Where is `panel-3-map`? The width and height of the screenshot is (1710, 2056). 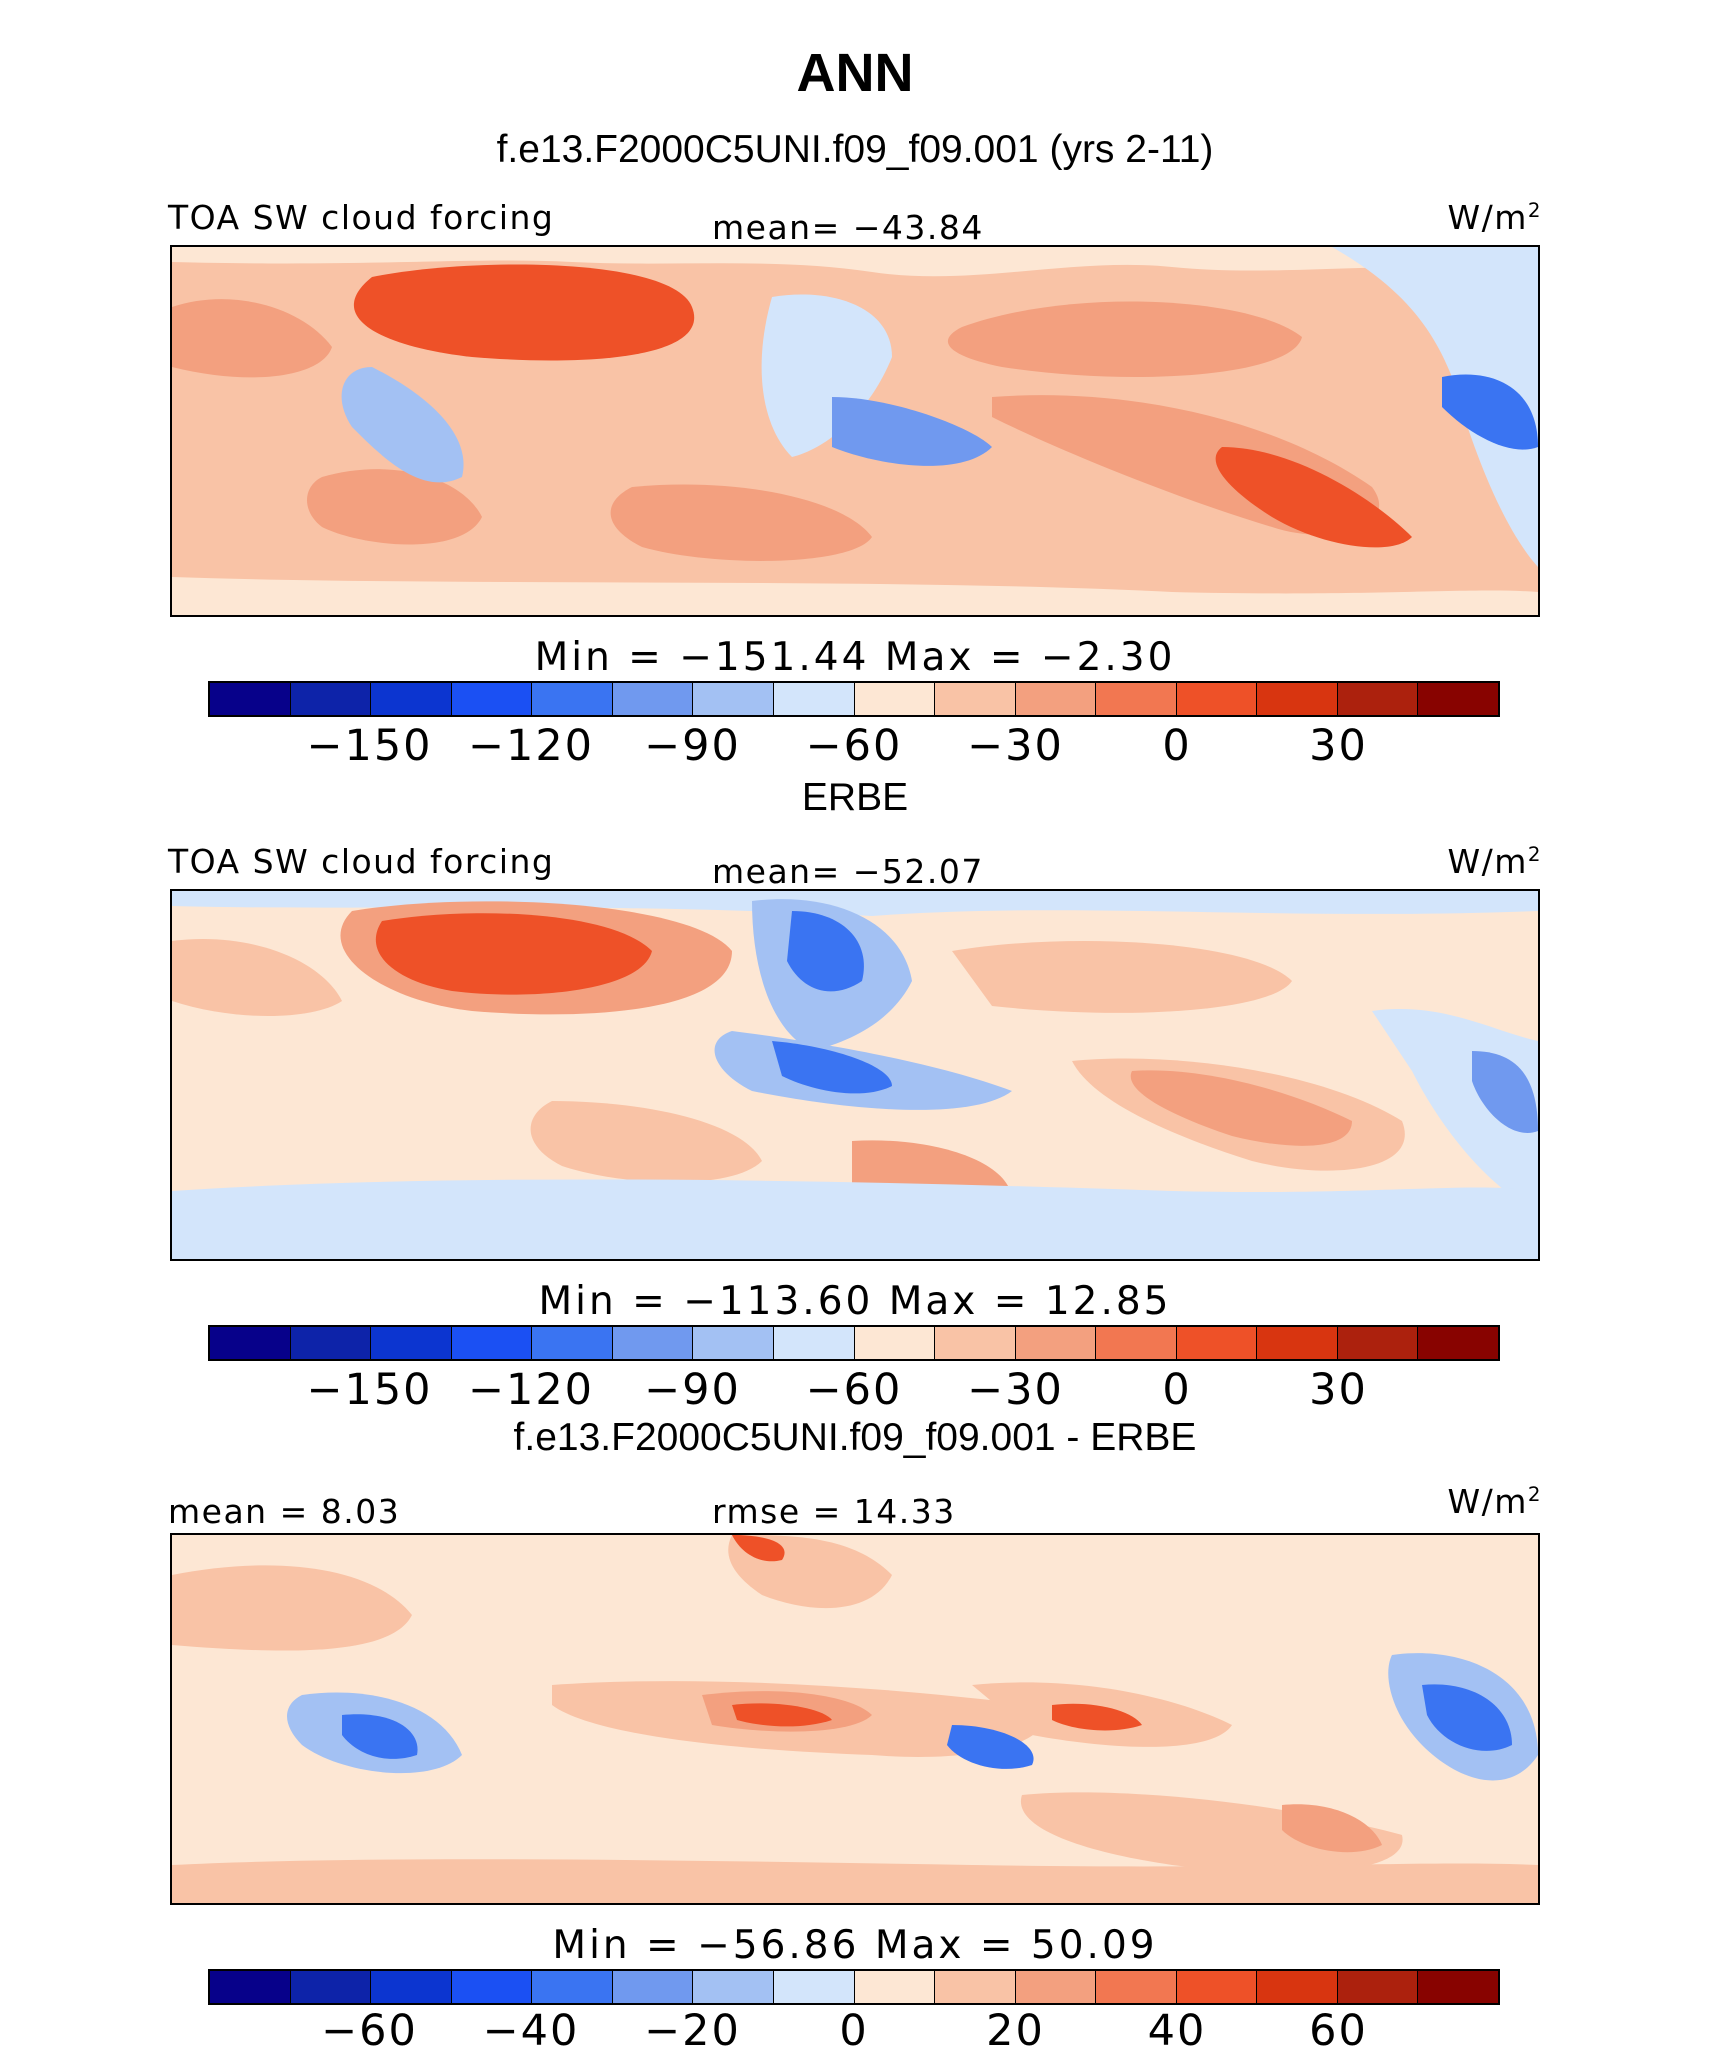
panel-3-map is located at coordinates (855, 1719).